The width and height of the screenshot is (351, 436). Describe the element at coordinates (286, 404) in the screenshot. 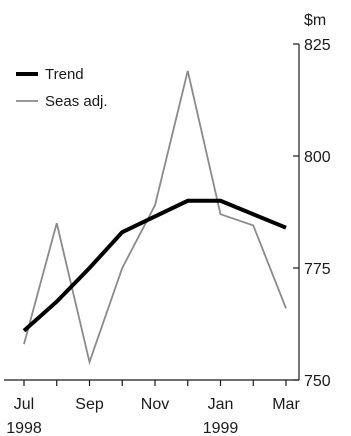

I see `x-tick-label: Mar` at that location.